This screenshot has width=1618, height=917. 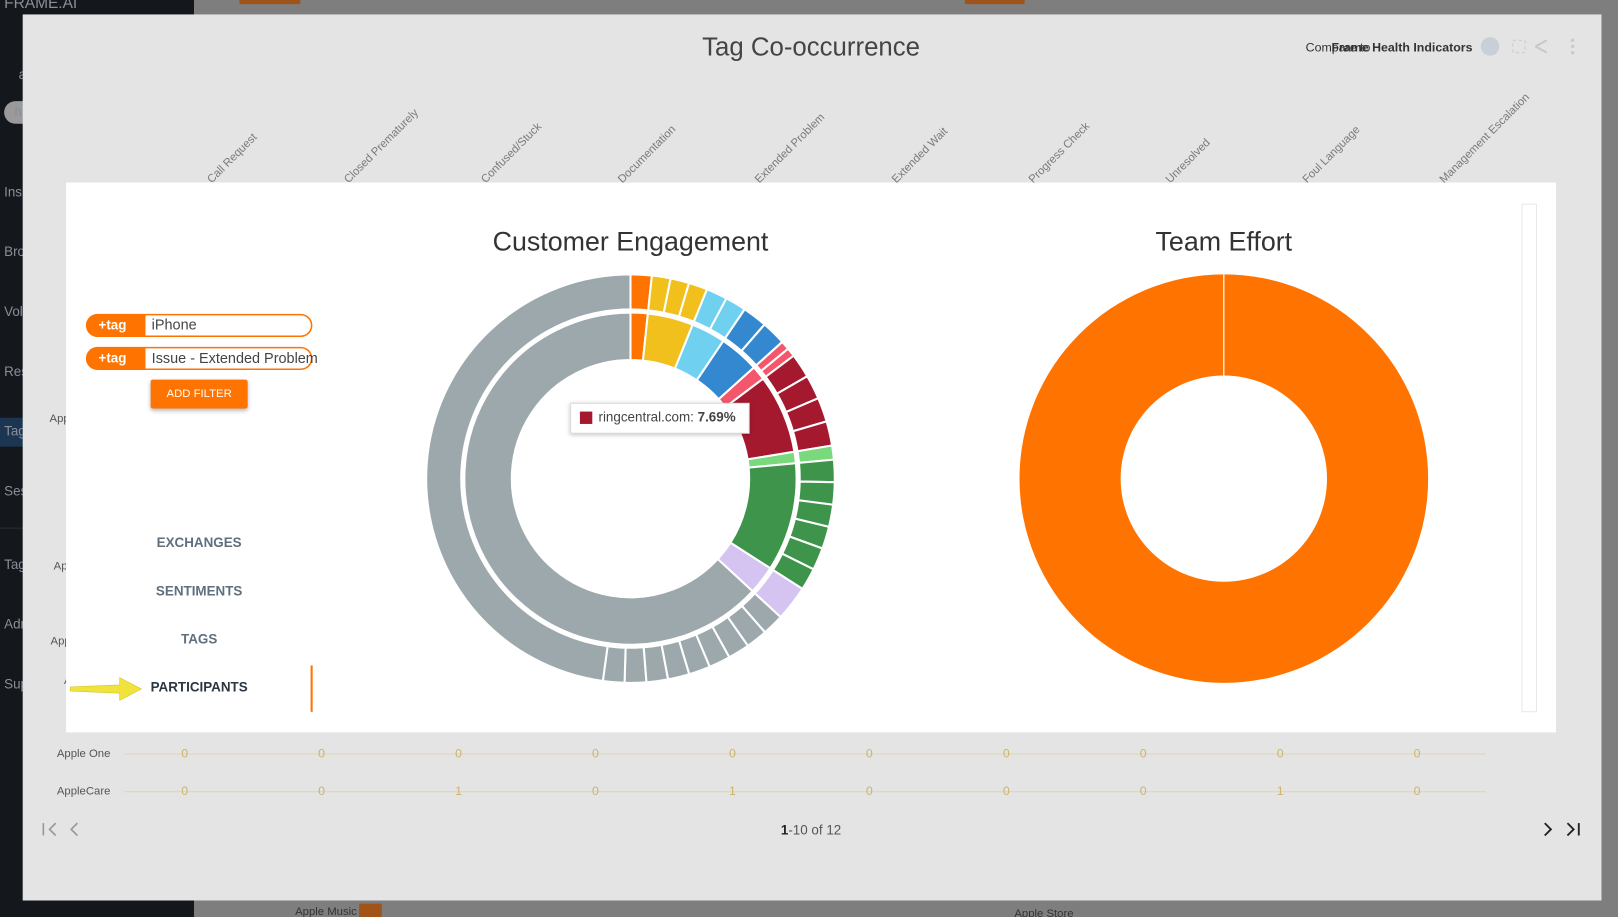 What do you see at coordinates (1529, 458) in the screenshot?
I see `scrollbar` at bounding box center [1529, 458].